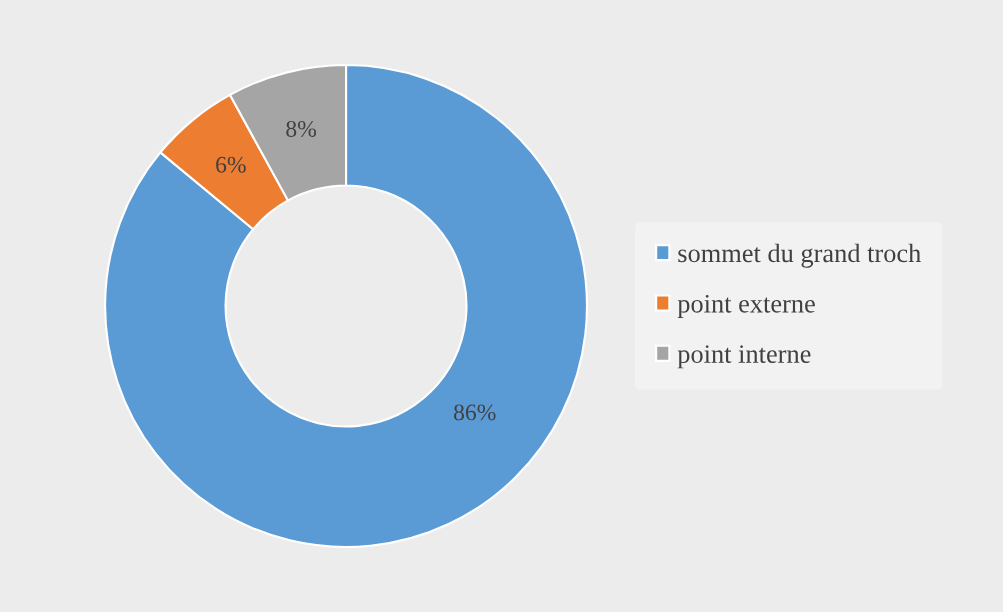 This screenshot has width=1003, height=612. Describe the element at coordinates (231, 164) in the screenshot. I see `data-label: 6%` at that location.